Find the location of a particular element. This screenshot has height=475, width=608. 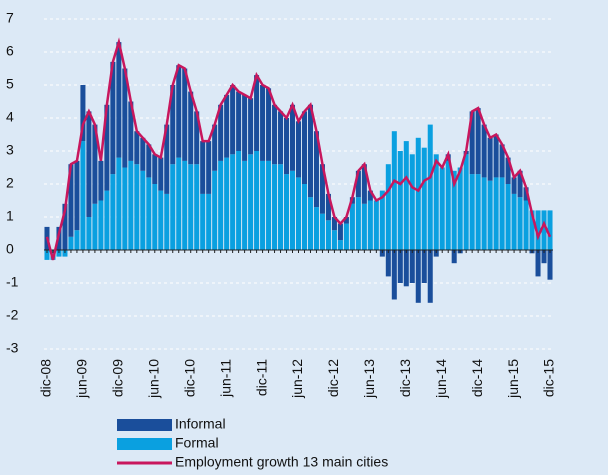

x-tick-label: dic-12 is located at coordinates (333, 378).